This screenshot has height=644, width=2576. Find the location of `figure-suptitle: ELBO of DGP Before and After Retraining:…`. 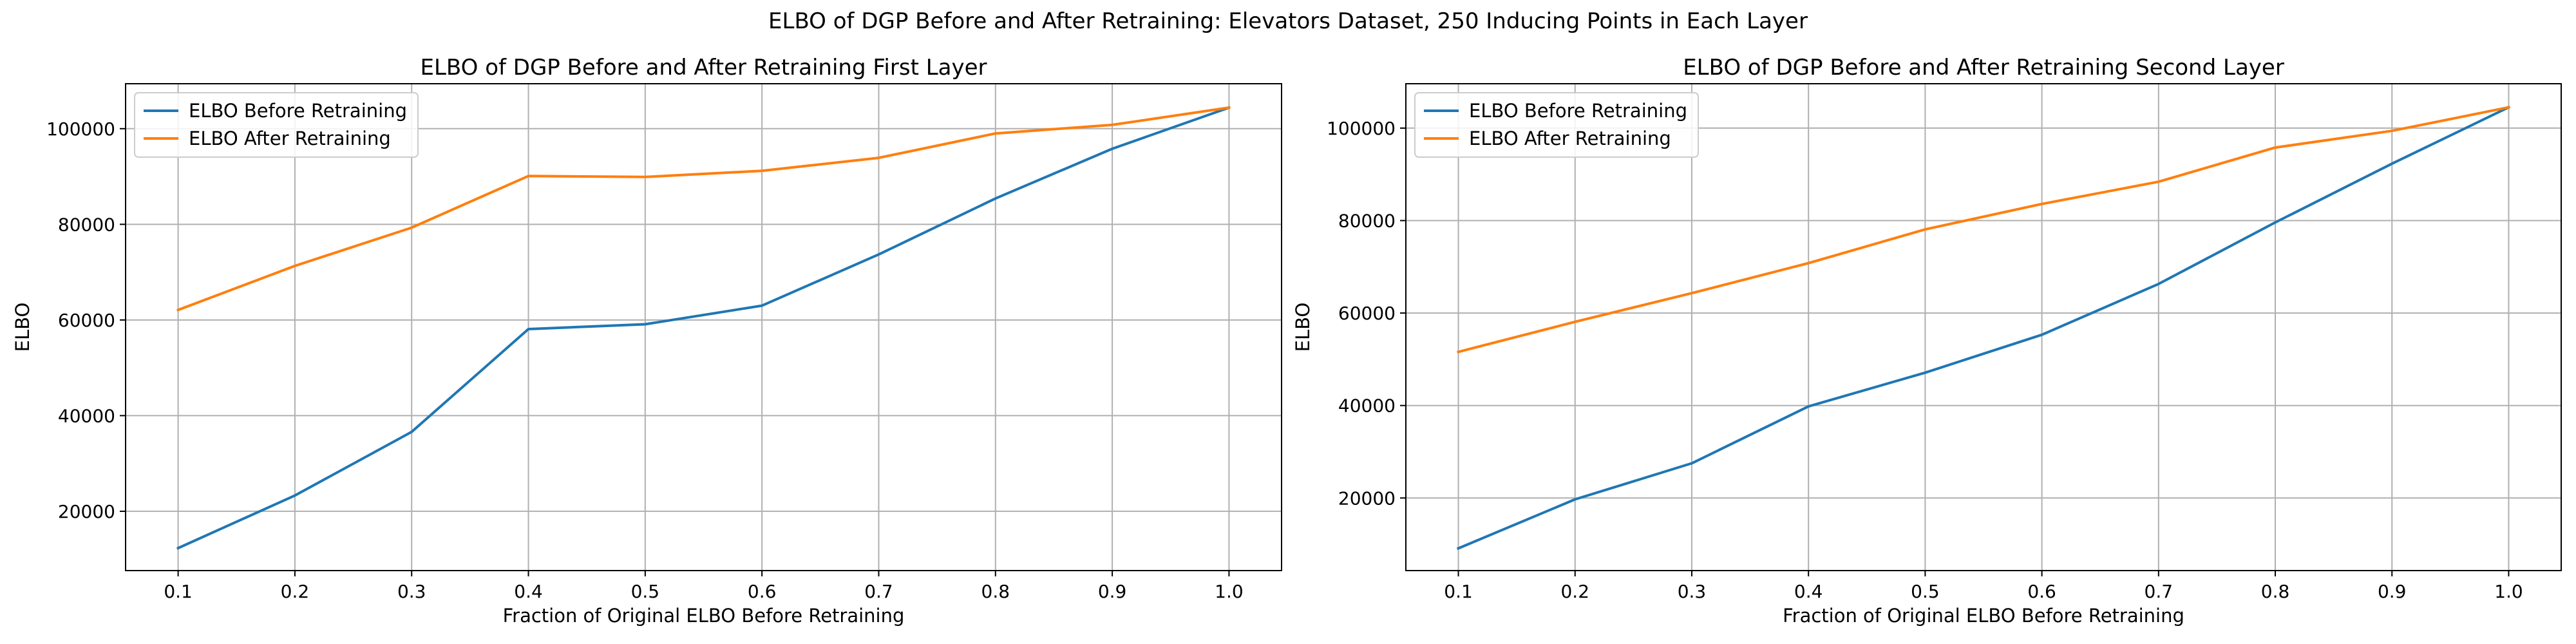

figure-suptitle: ELBO of DGP Before and After Retraining:… is located at coordinates (1288, 21).